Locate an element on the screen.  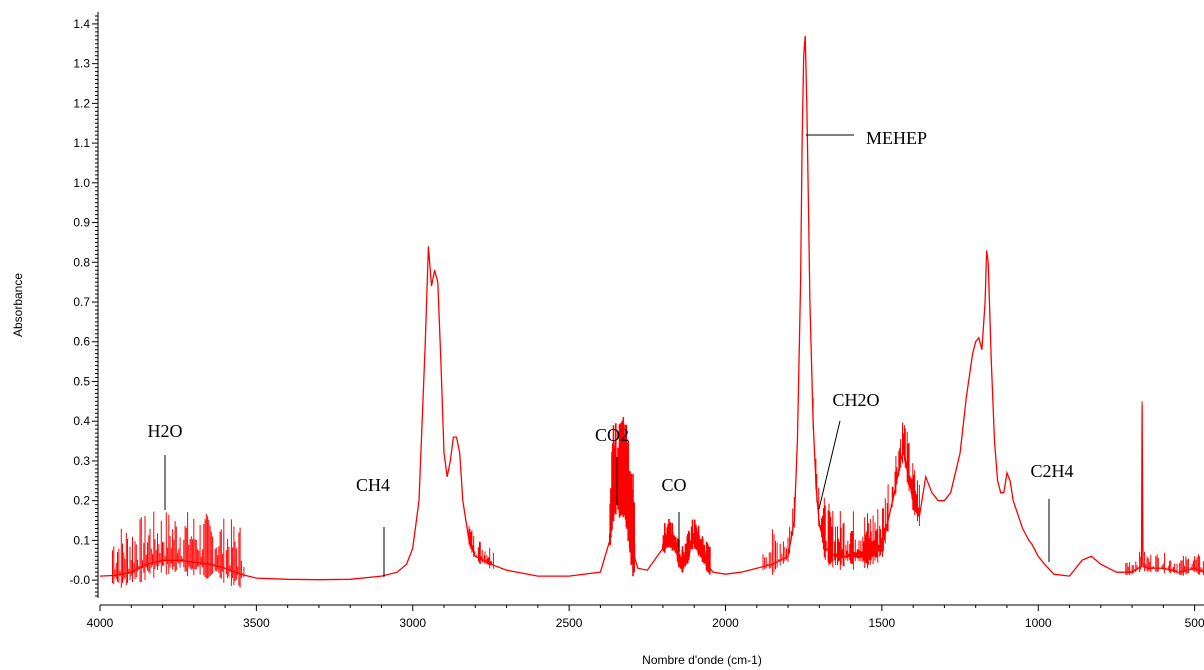
y-tick-label: 0.9 is located at coordinates (81, 223).